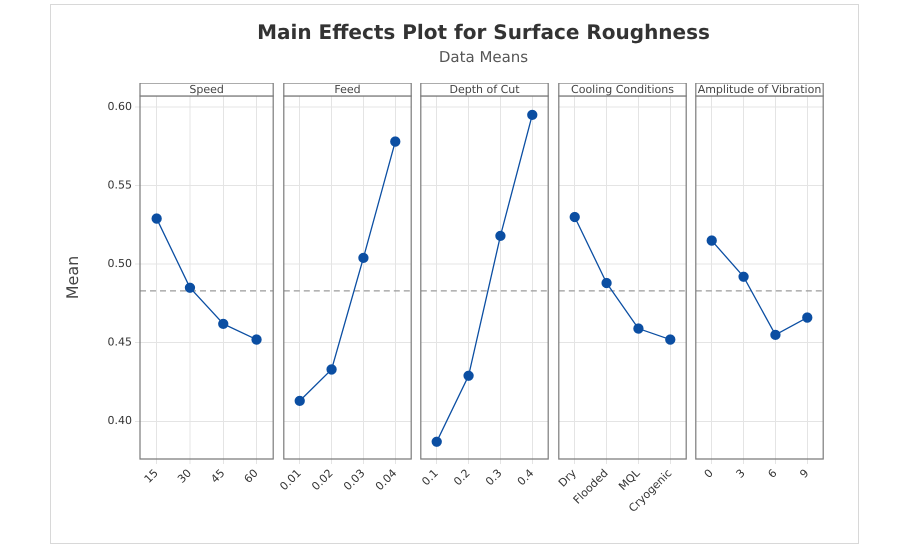 This screenshot has height=549, width=911. I want to click on y-tick-label: 0.60, so click(120, 106).